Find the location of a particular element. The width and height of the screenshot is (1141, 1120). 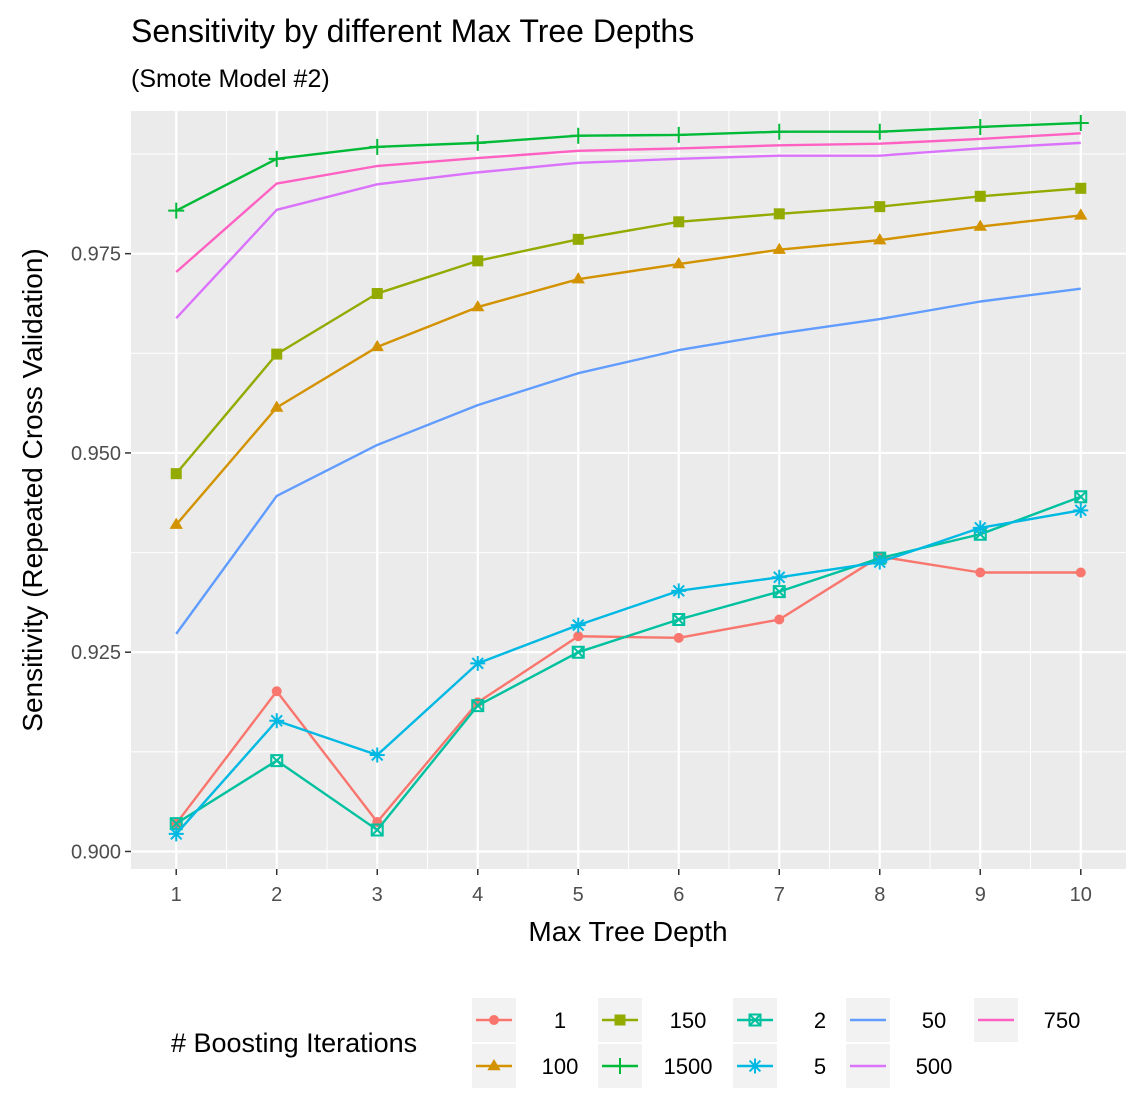

legend-label: 100 is located at coordinates (560, 1066).